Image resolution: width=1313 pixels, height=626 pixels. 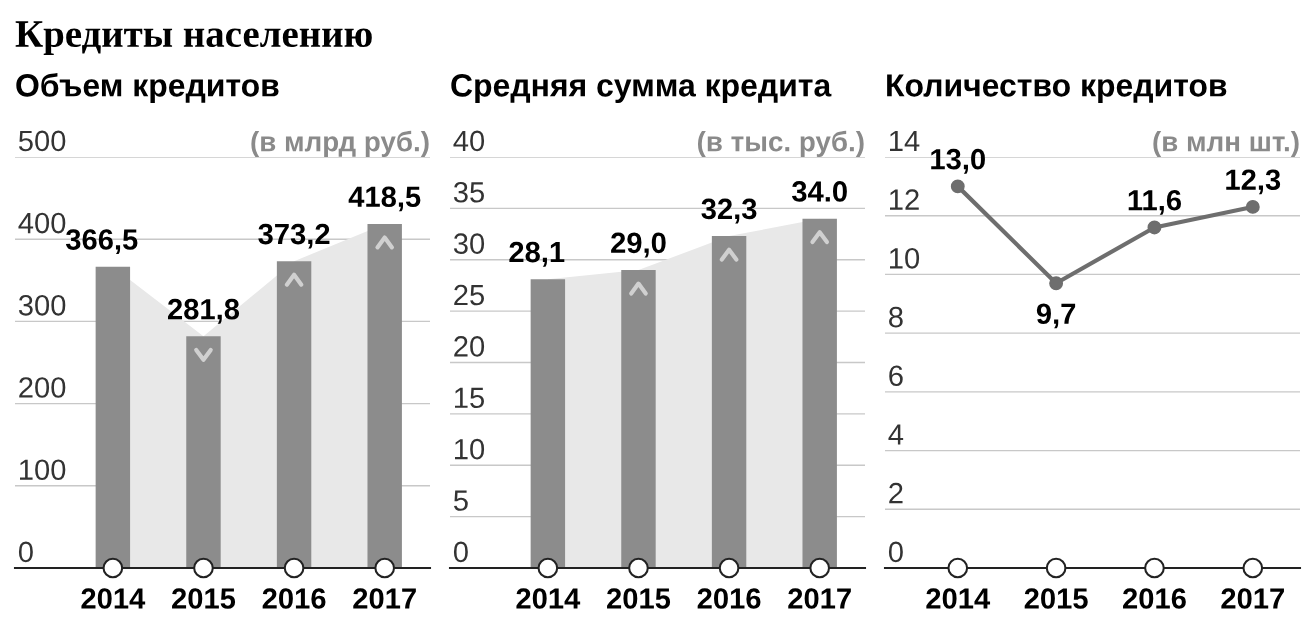 What do you see at coordinates (819, 191) in the screenshot?
I see `data-label: 34.0` at bounding box center [819, 191].